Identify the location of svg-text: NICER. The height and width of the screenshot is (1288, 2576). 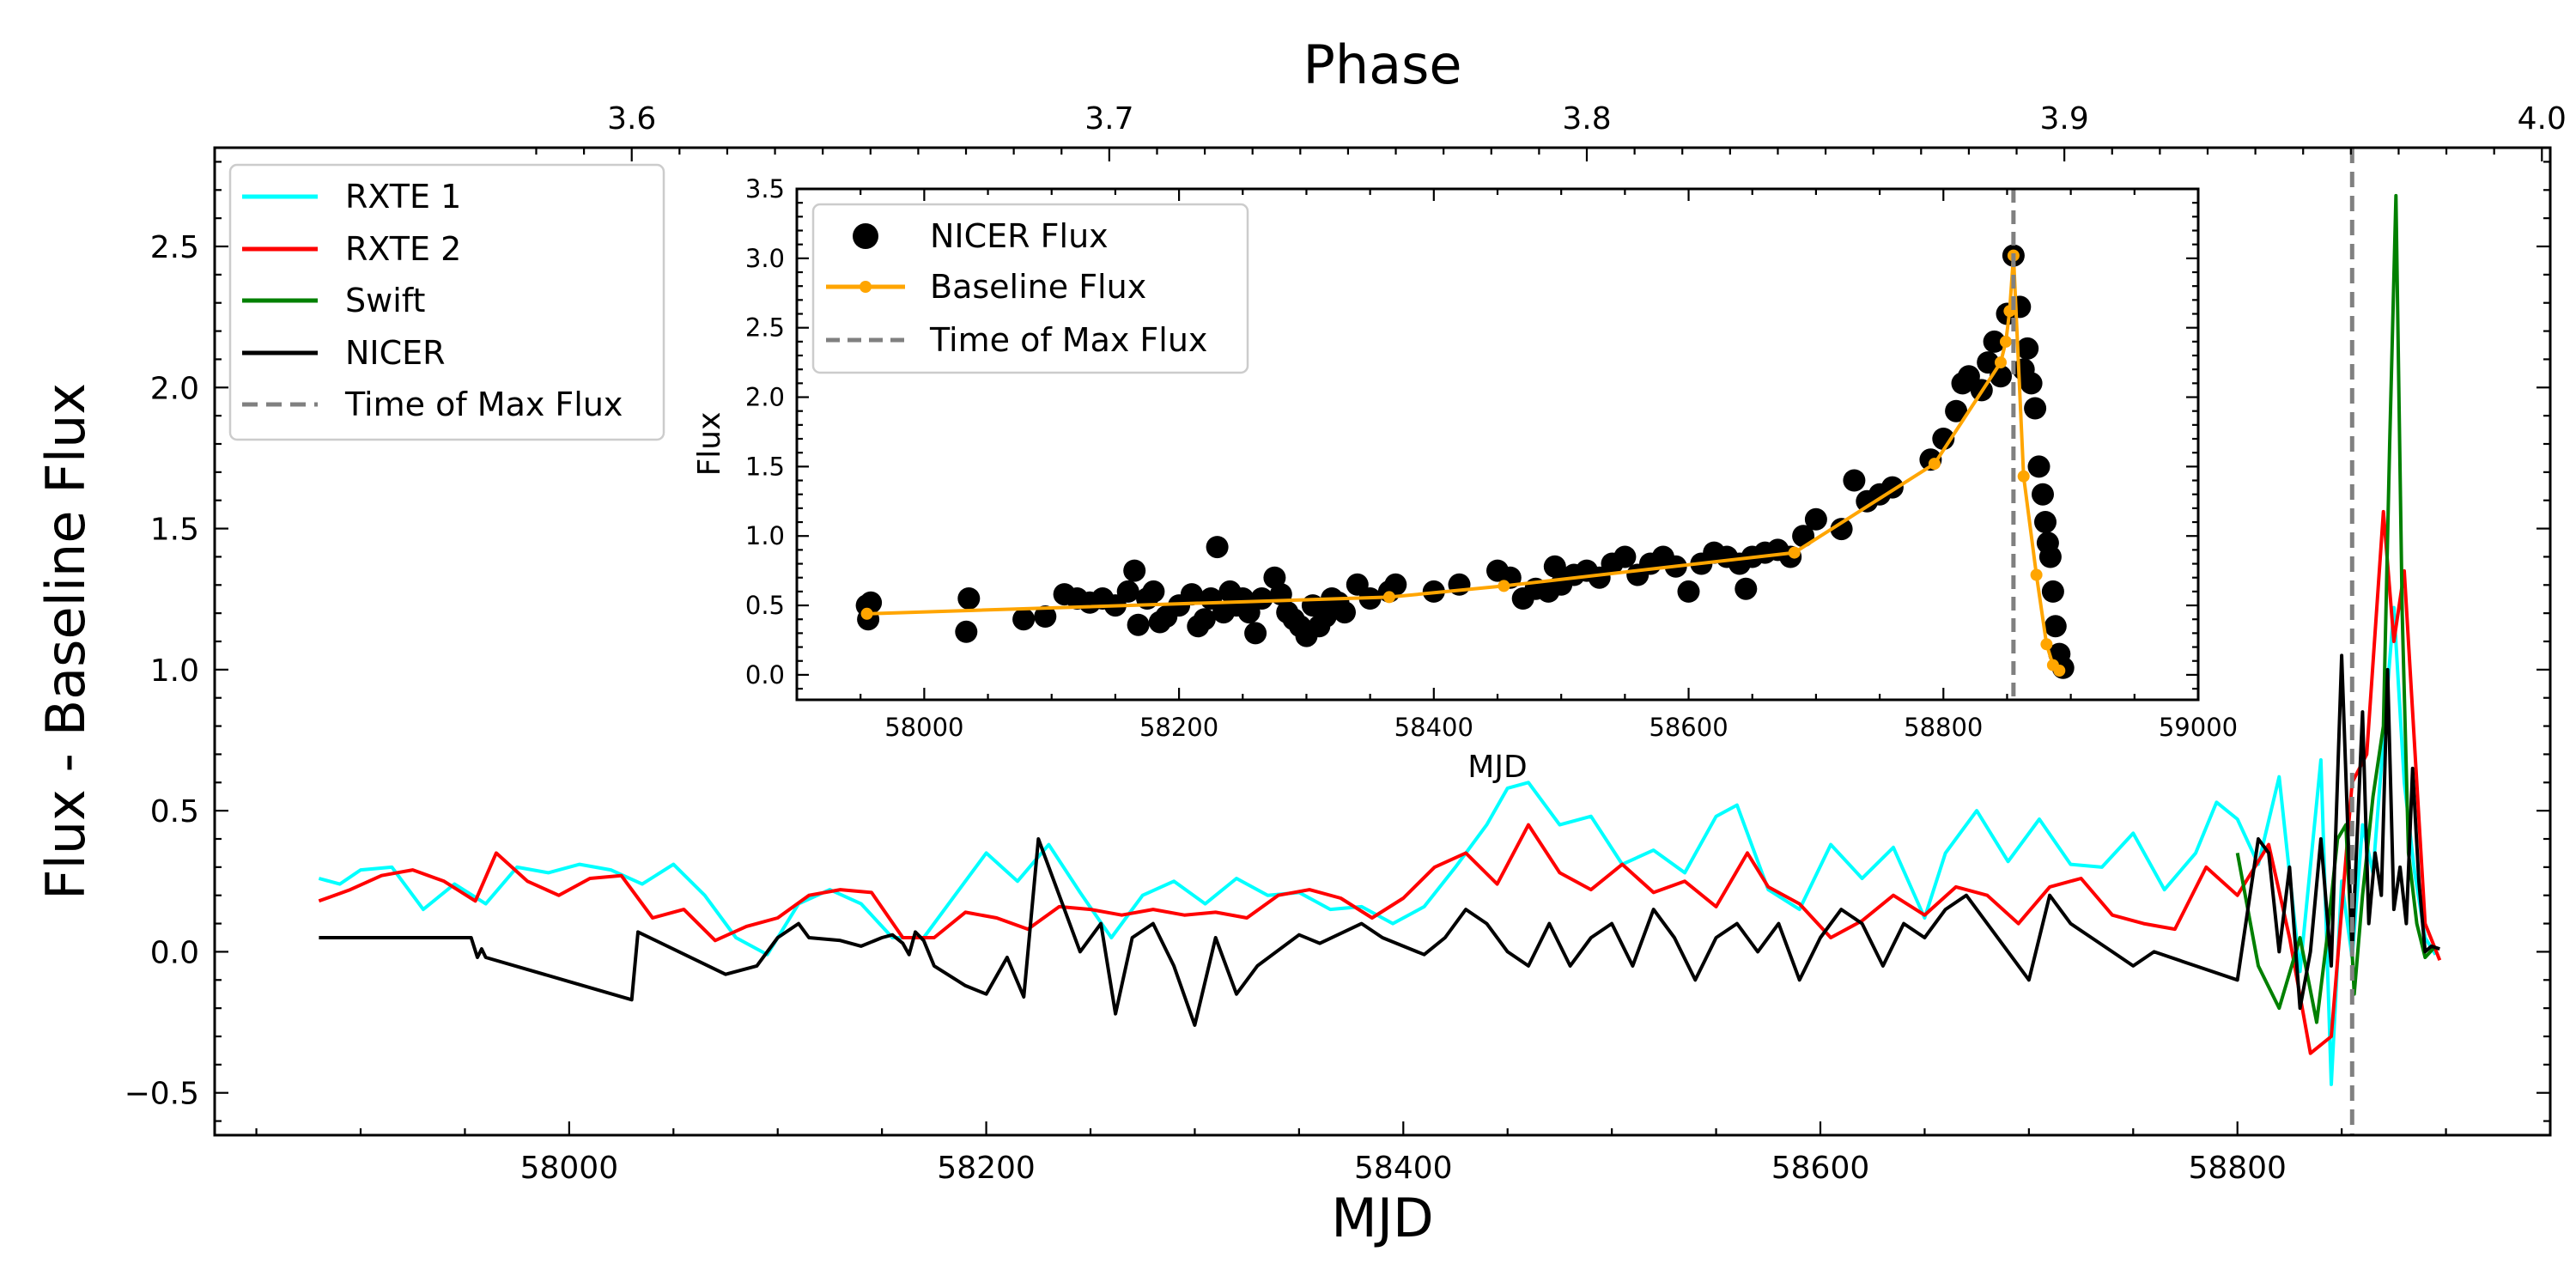
(396, 353).